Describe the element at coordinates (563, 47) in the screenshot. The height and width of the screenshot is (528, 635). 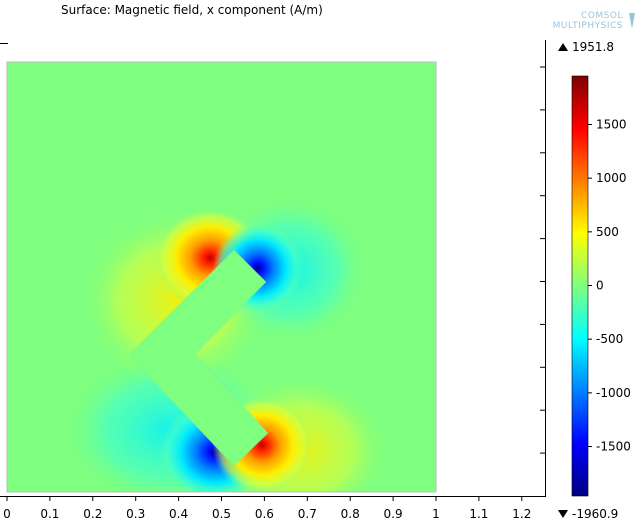
I see `max-triangle-icon` at that location.